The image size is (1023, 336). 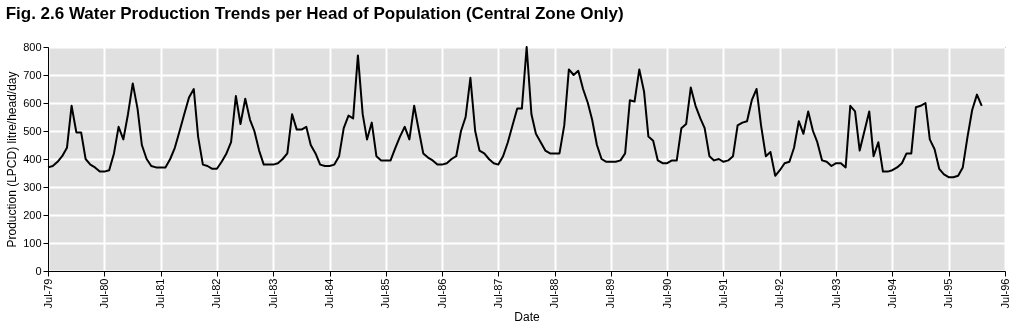 What do you see at coordinates (329, 293) in the screenshot?
I see `x-tick-label: Jul-84` at bounding box center [329, 293].